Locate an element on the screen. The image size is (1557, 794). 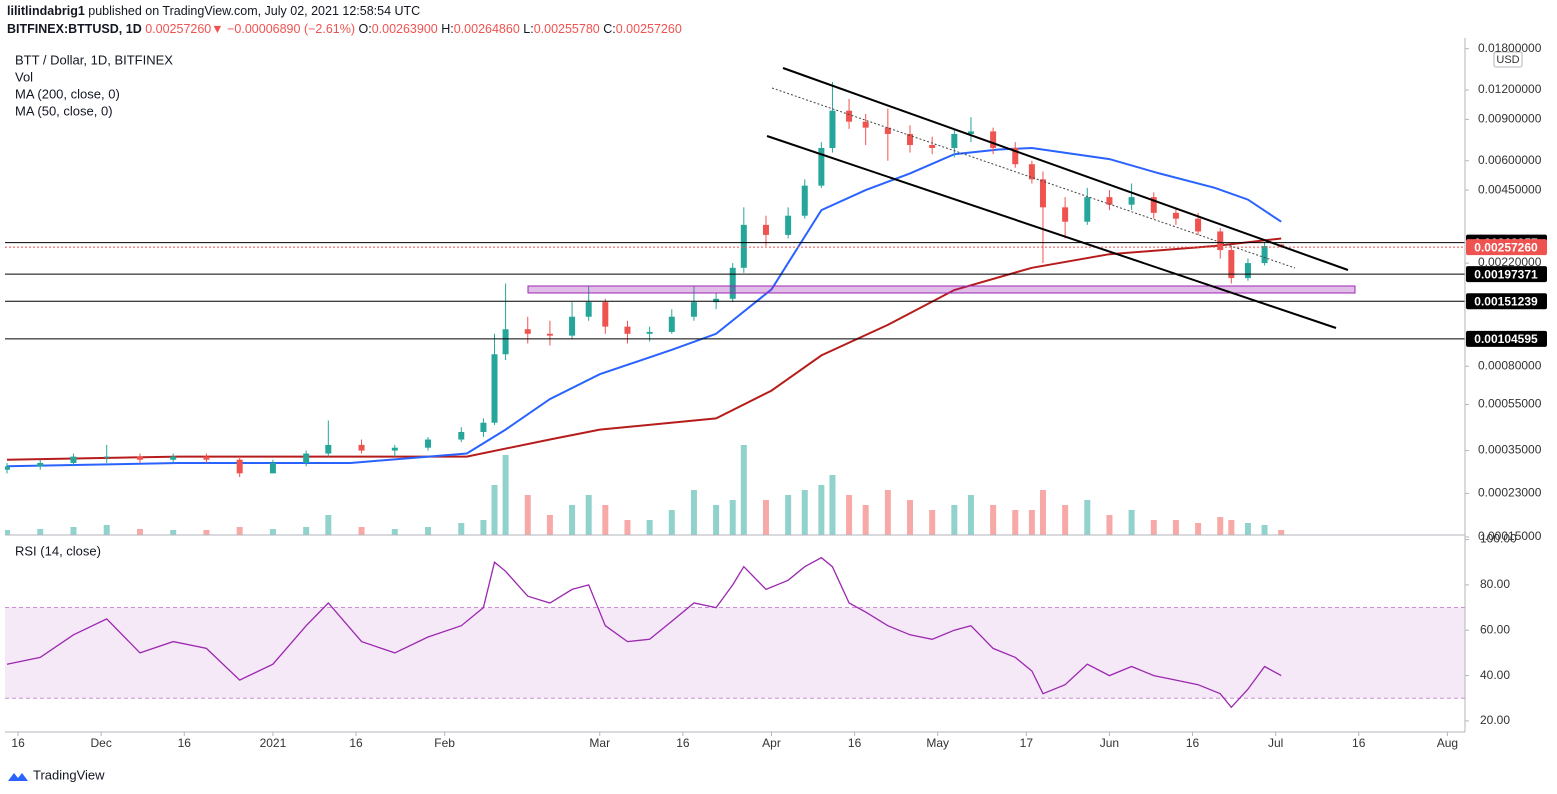
x-tick-label: Jul is located at coordinates (1275, 743).